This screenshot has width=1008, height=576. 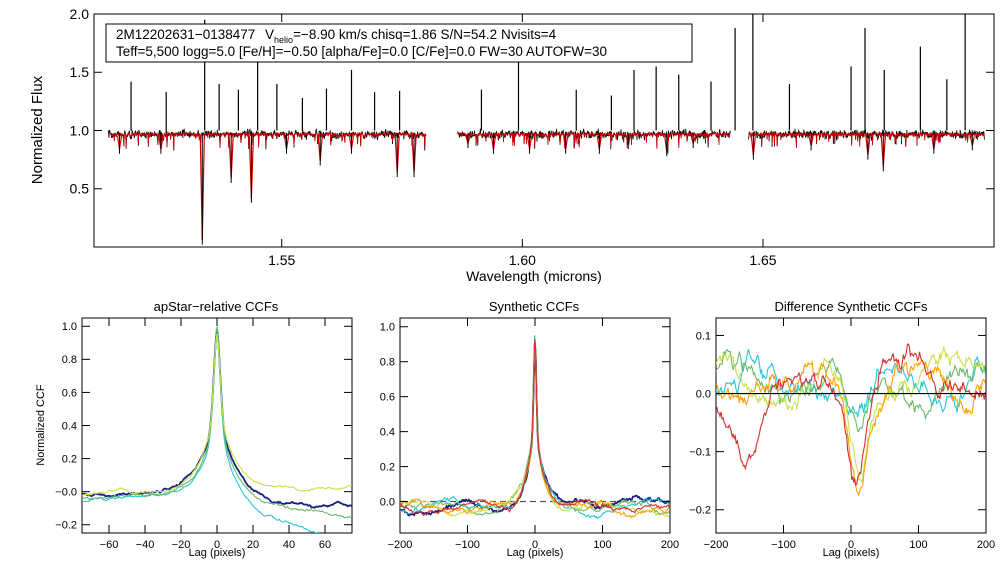 I want to click on synthetic-ccf-data, so click(x=535, y=427).